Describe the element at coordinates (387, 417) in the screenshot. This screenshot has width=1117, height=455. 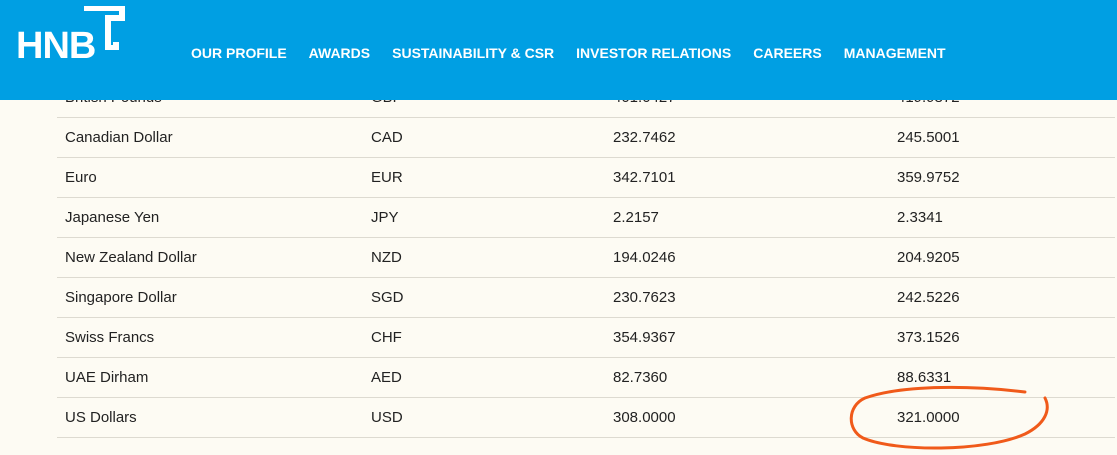
I see `currency-code: USD` at that location.